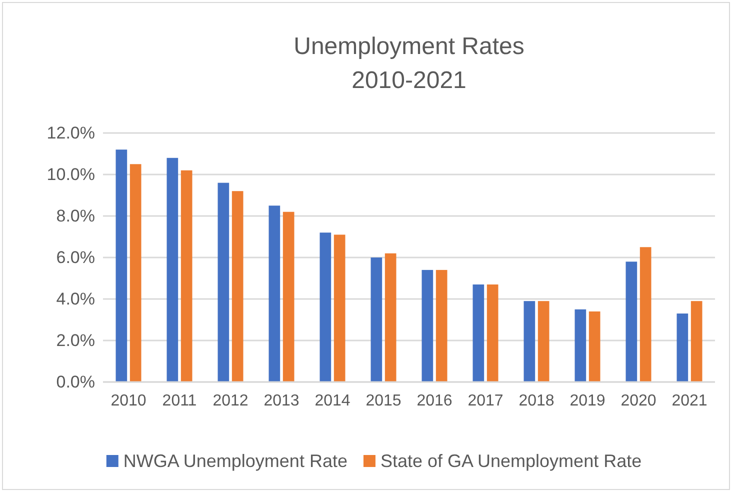 The height and width of the screenshot is (494, 734). I want to click on x-tick-label: 2013, so click(282, 401).